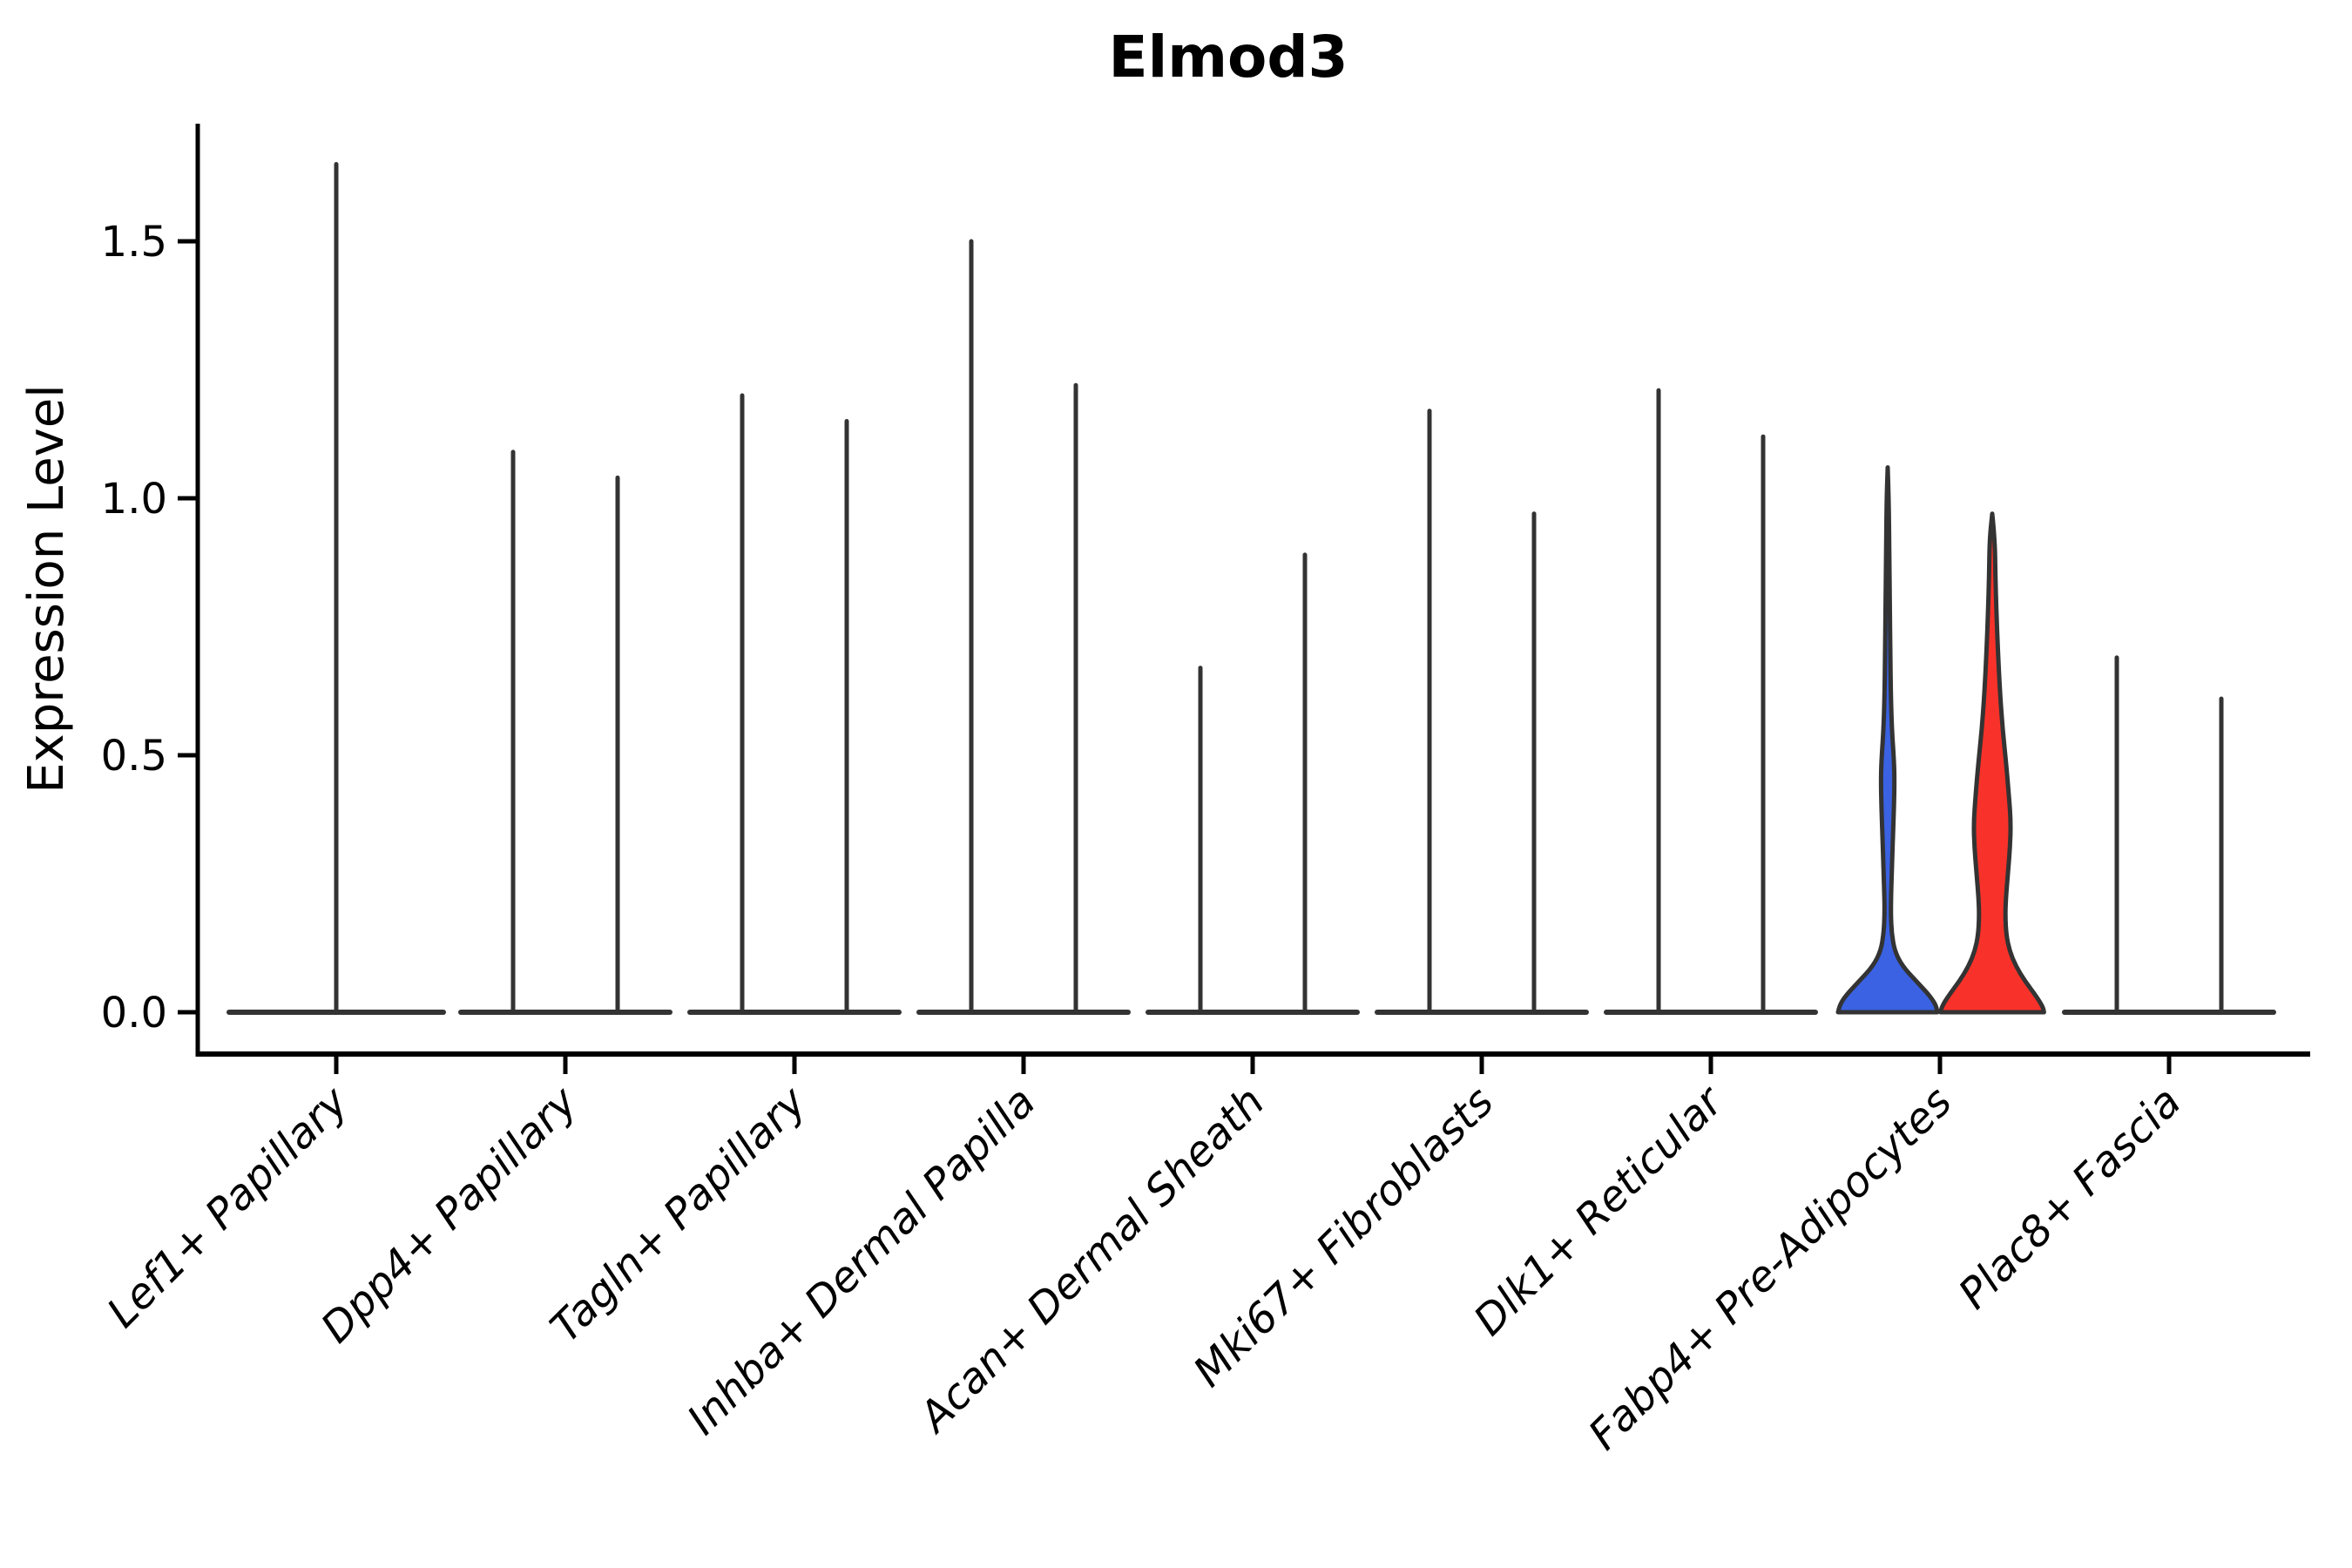  I want to click on x-category-label: Dlk1+ Reticular, so click(1599, 1211).